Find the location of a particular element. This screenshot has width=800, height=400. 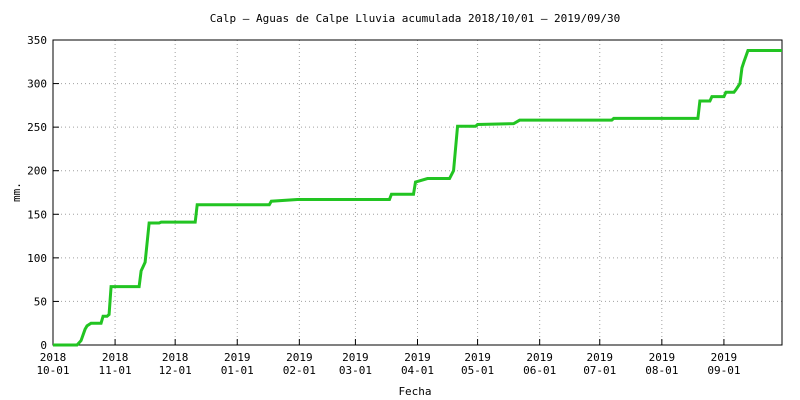

y-tick-label: 100 is located at coordinates (37, 258).